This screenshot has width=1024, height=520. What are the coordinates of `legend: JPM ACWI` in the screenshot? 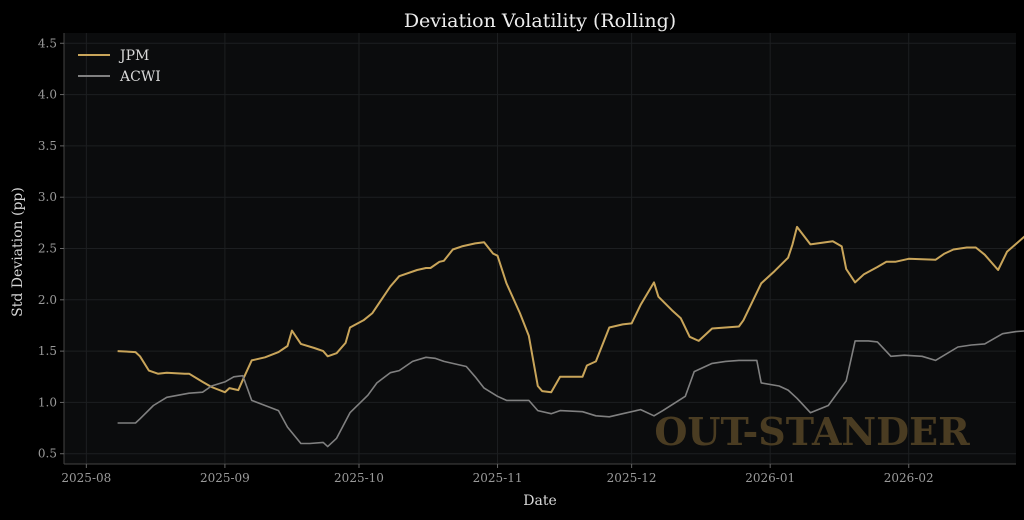 It's located at (119, 66).